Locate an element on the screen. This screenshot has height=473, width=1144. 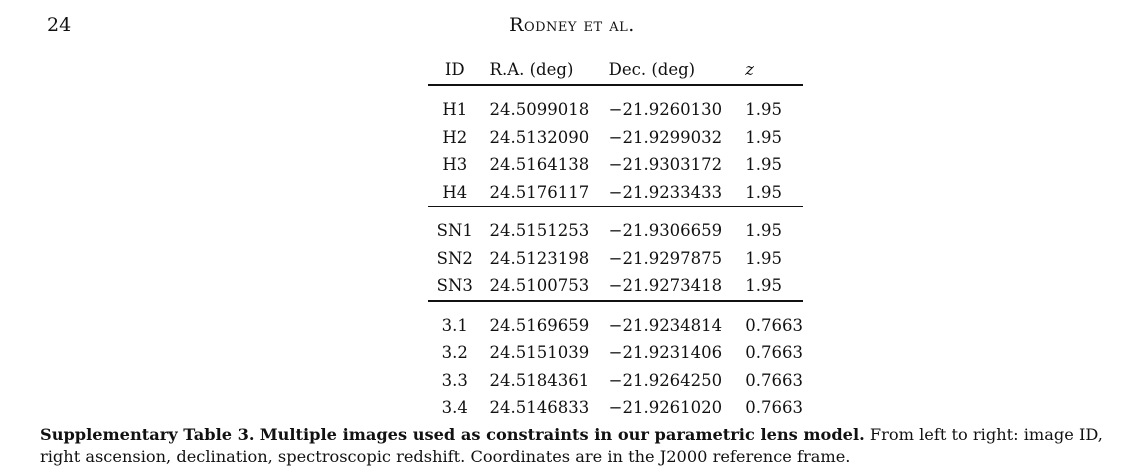
cell-ra: 24.5132090 is located at coordinates (539, 137).